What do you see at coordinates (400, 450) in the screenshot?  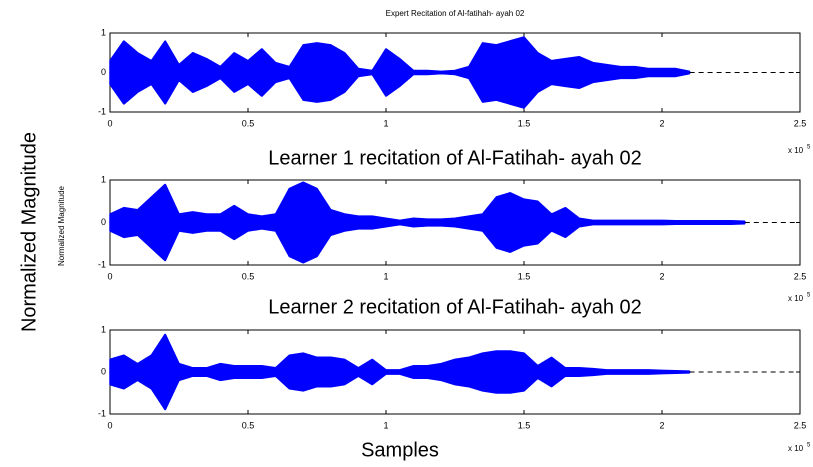 I see `x-axis-label: Samples` at bounding box center [400, 450].